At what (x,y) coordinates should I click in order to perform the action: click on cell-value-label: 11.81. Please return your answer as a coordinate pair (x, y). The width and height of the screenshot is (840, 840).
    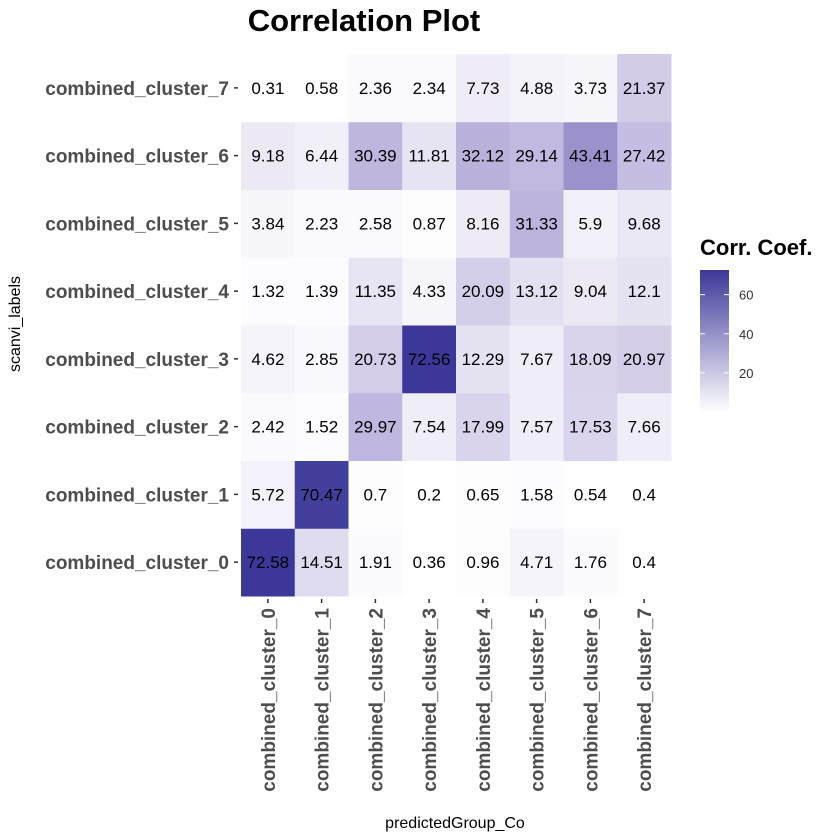
    Looking at the image, I should click on (428, 156).